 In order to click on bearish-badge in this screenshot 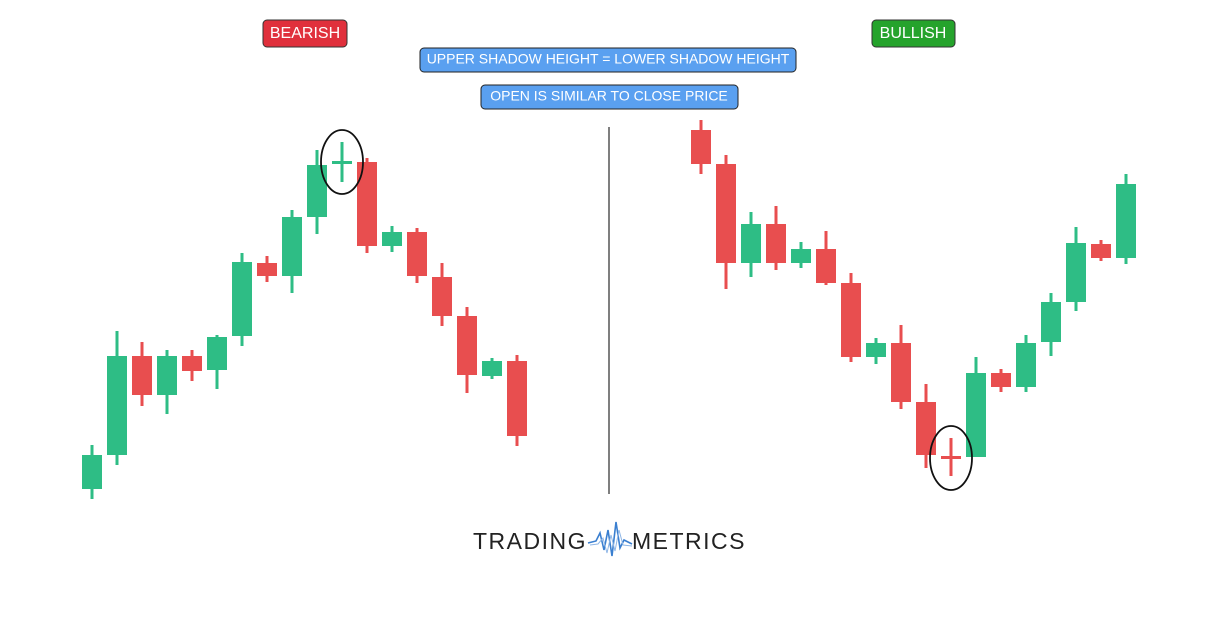, I will do `click(305, 33)`.